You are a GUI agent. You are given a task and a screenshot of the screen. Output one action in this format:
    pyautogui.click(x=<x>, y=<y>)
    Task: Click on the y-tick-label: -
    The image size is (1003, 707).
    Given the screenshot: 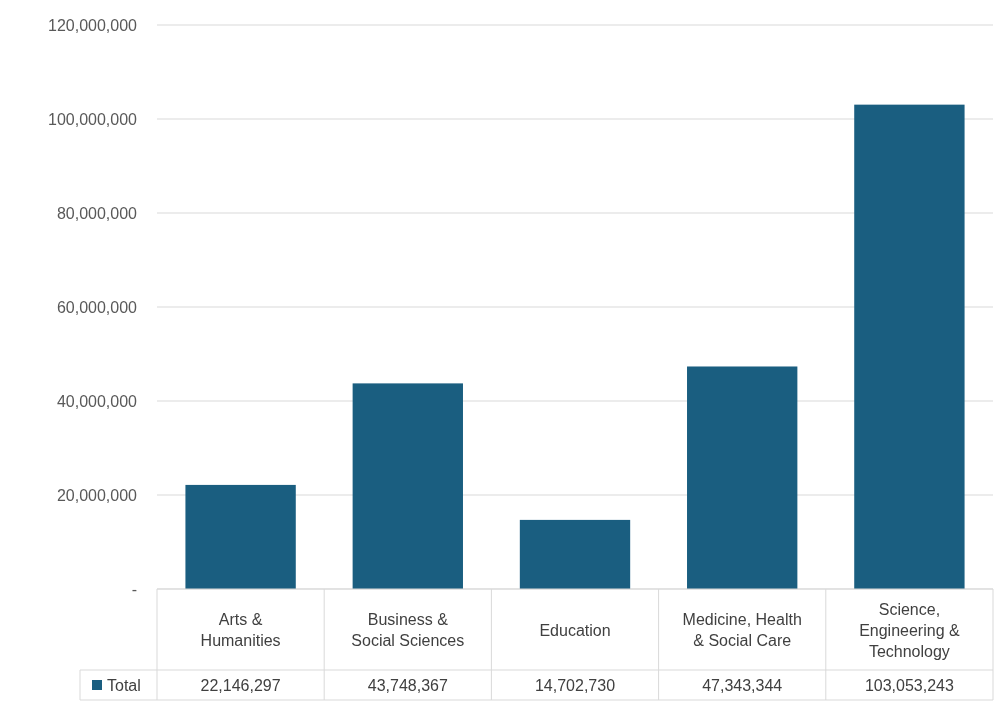 What is the action you would take?
    pyautogui.click(x=134, y=589)
    